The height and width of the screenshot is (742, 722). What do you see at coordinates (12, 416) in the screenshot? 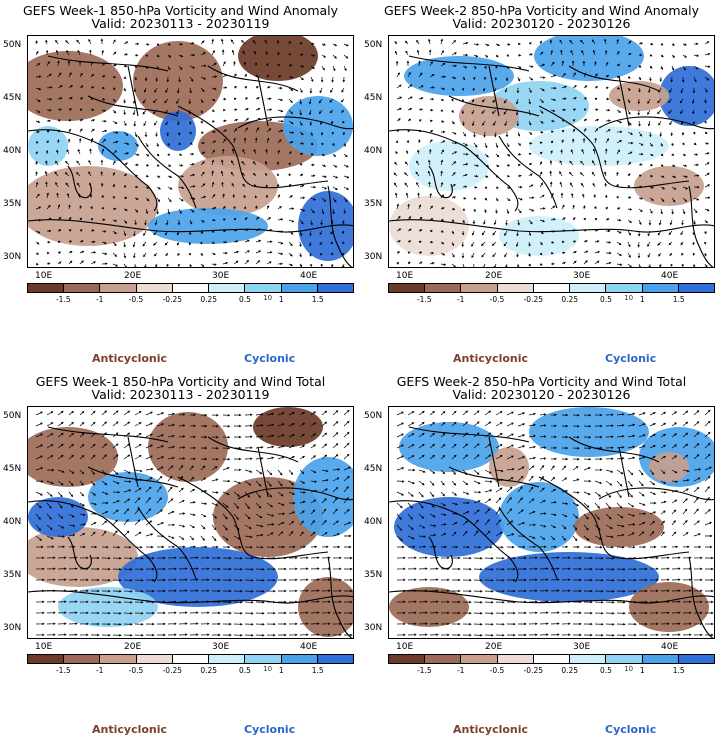
I see `latitude-label: 50N` at bounding box center [12, 416].